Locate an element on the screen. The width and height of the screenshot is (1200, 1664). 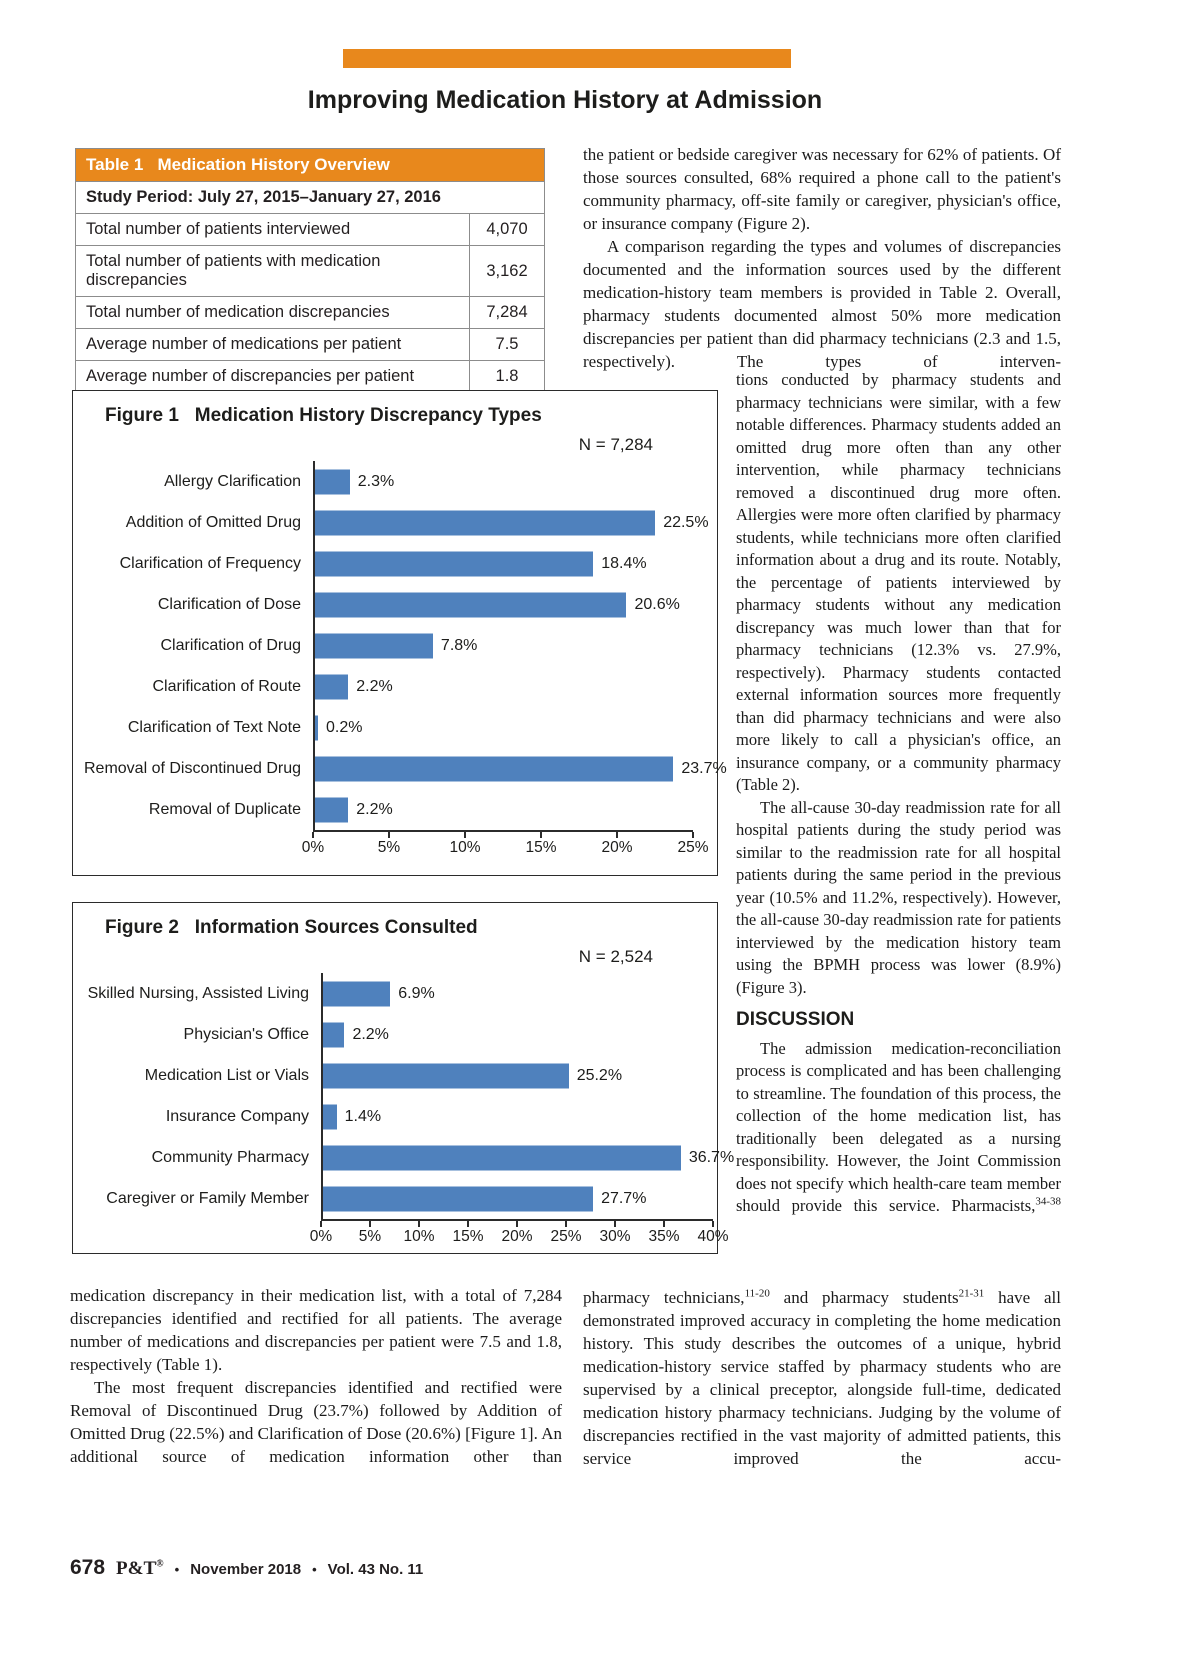
journal-brand-text: P&T is located at coordinates (136, 1568).